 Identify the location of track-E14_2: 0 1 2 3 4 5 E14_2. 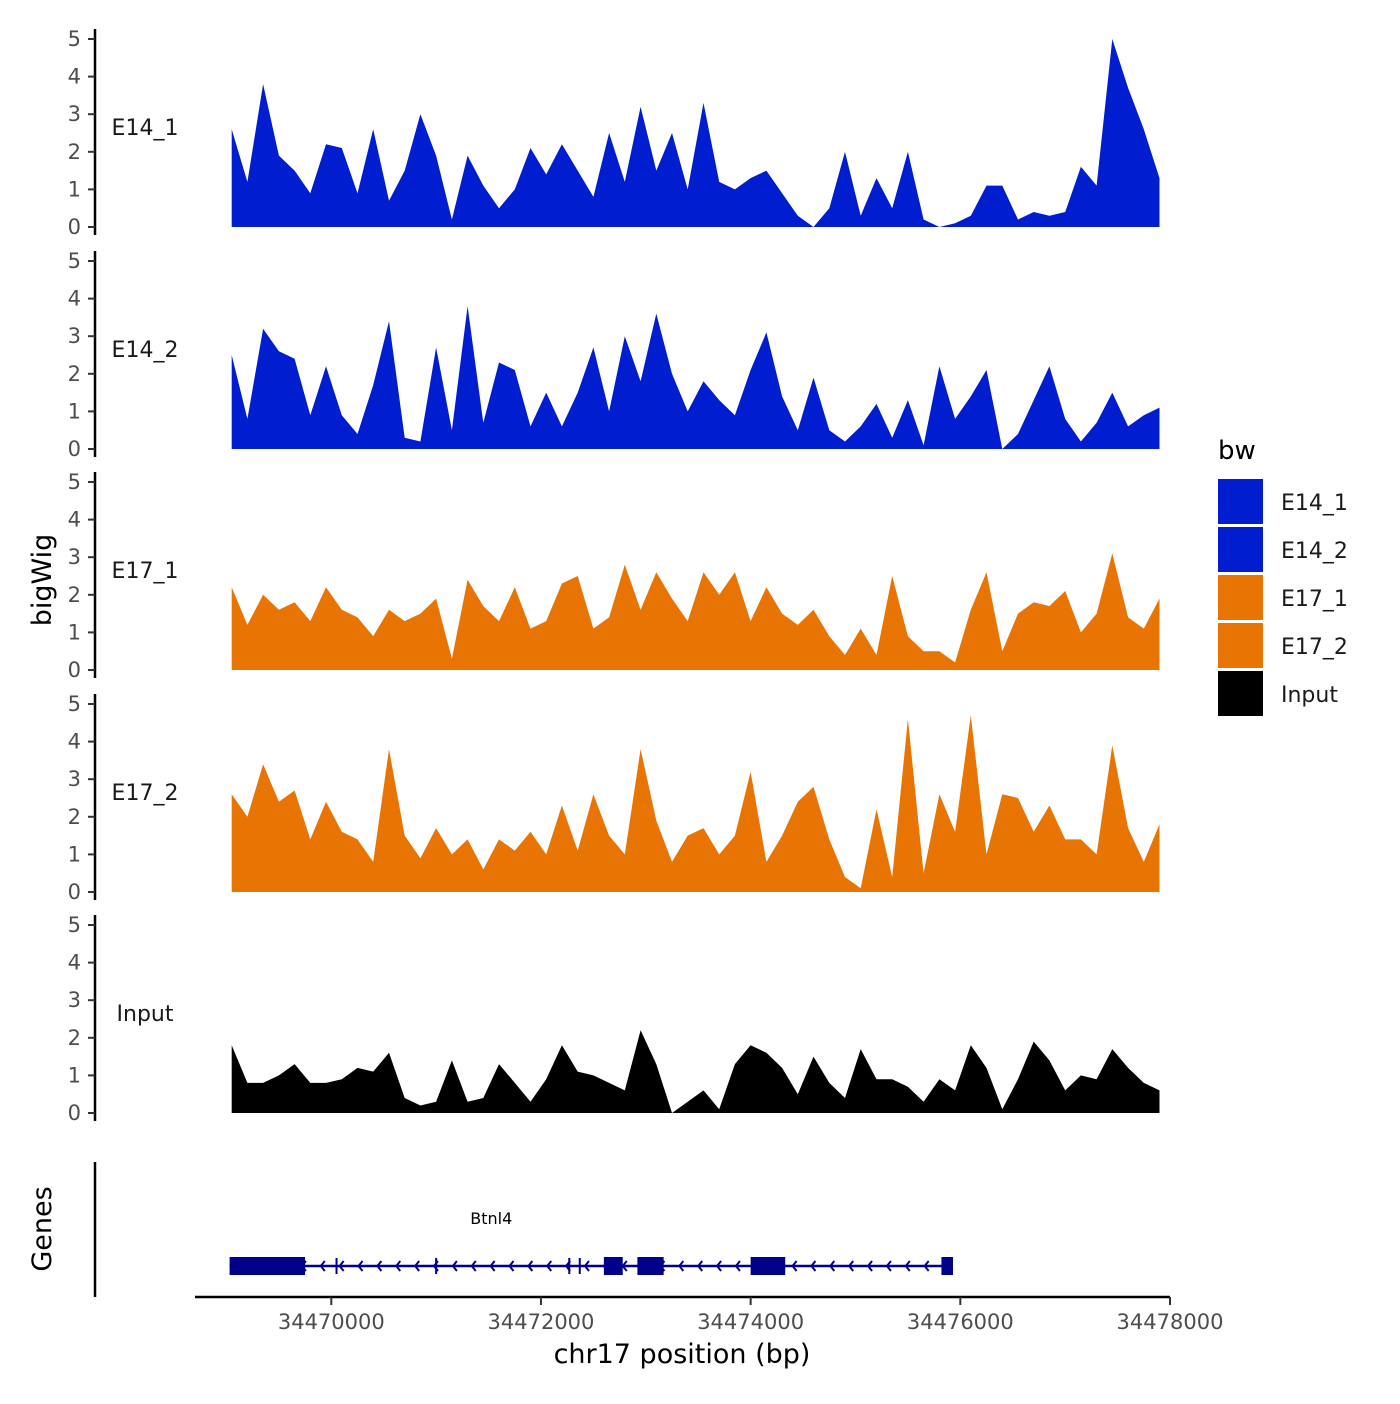
(614, 355).